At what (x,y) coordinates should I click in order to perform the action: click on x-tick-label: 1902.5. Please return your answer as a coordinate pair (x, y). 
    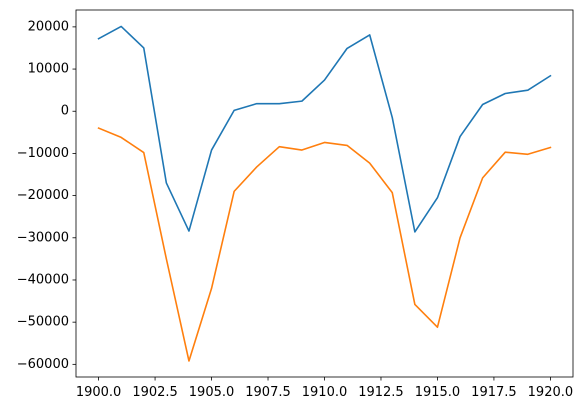
    Looking at the image, I should click on (155, 392).